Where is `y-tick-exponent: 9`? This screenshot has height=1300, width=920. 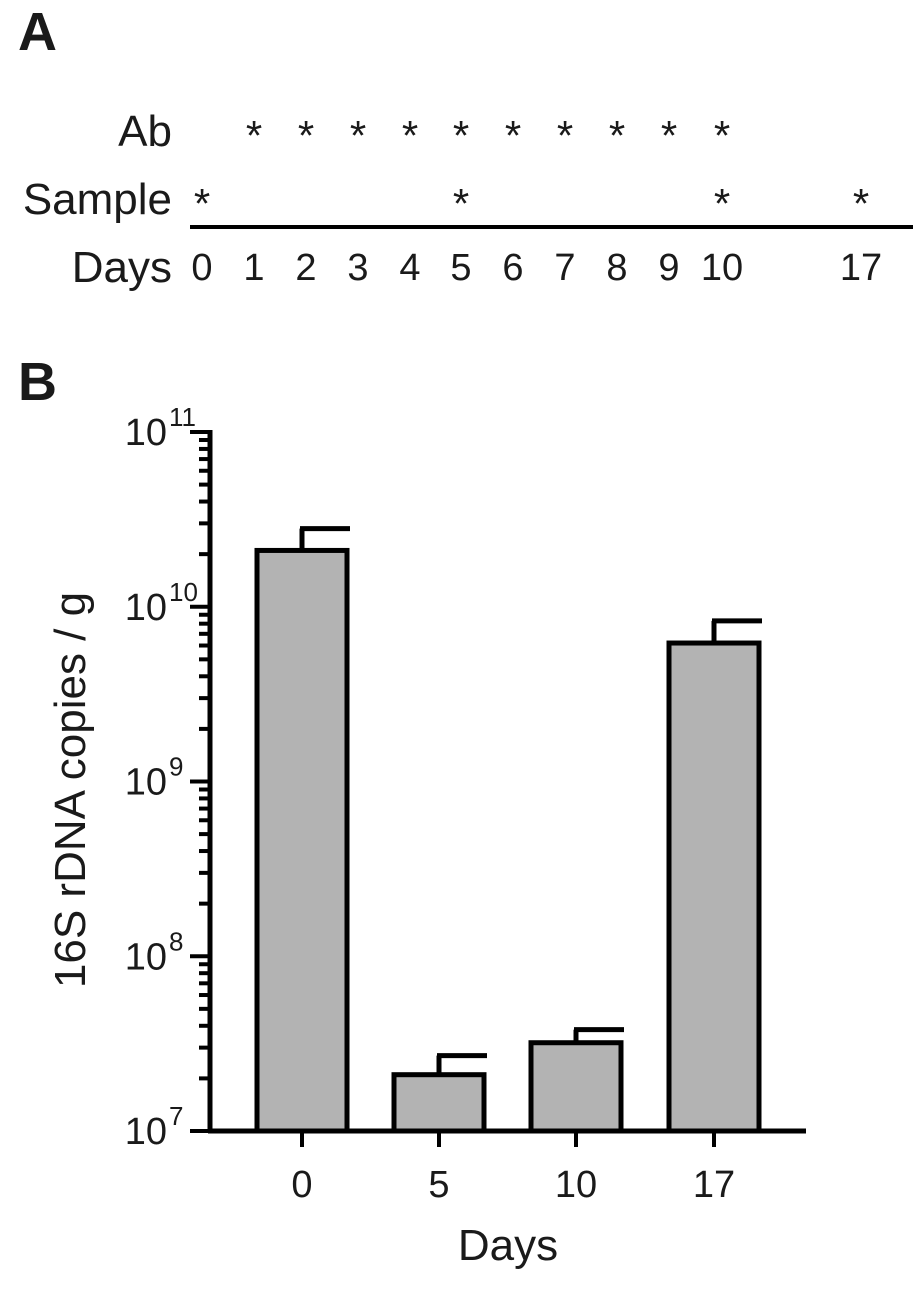
y-tick-exponent: 9 is located at coordinates (176, 767).